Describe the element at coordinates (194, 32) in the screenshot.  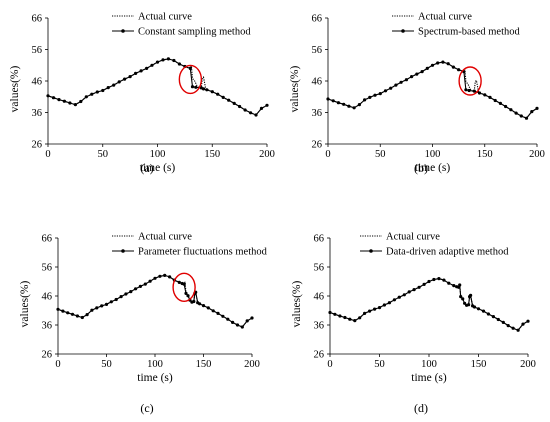
I see `legend-method-label: Constant sampling method` at that location.